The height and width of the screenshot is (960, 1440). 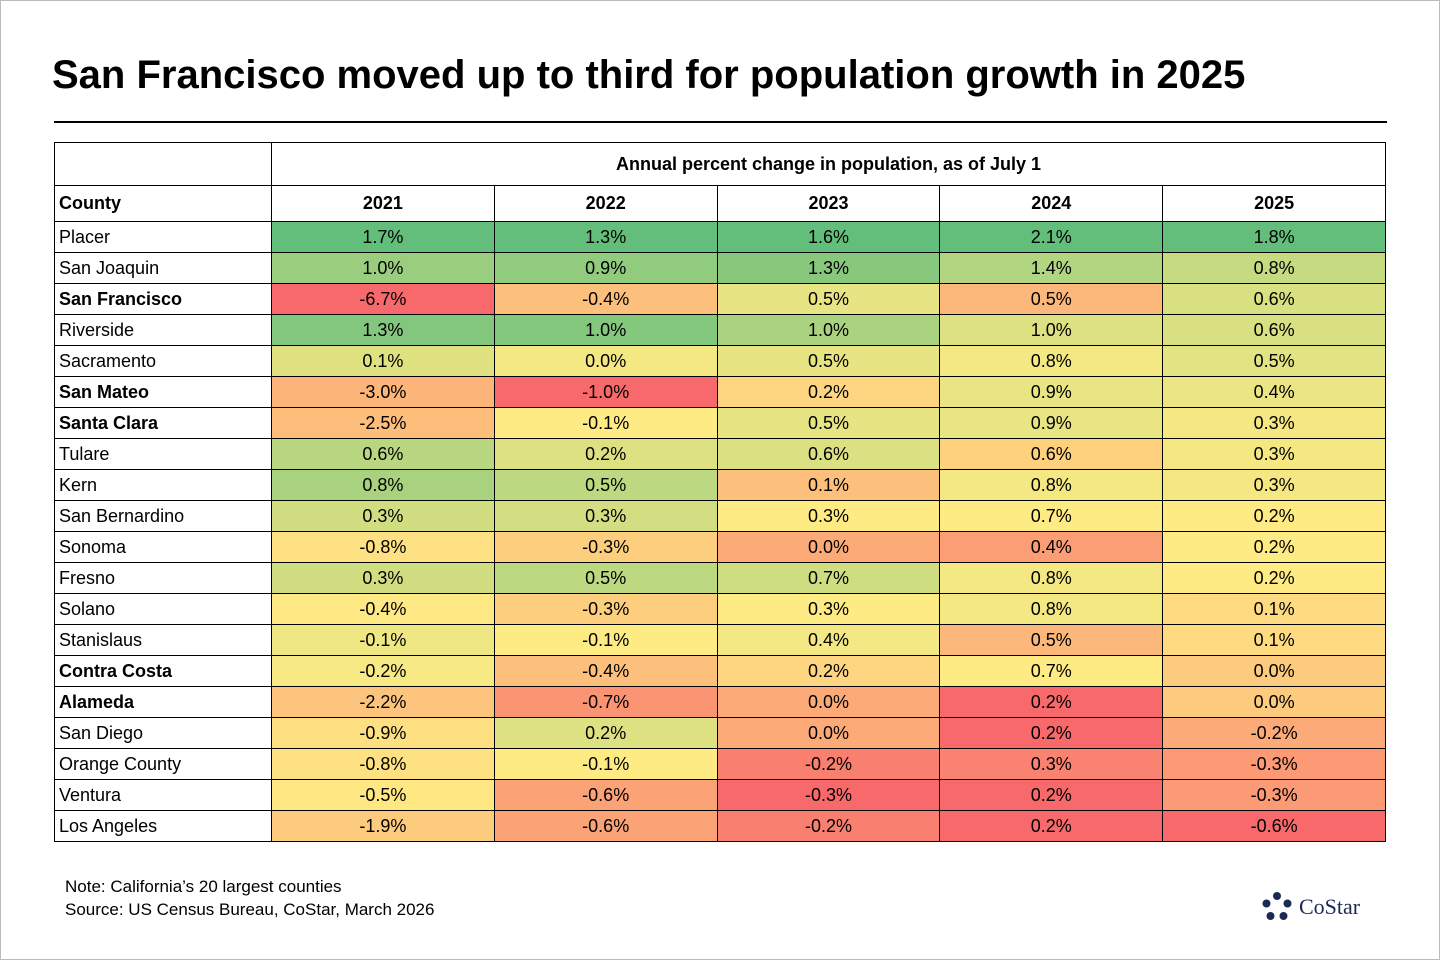 I want to click on value-cell: -0.7%, so click(x=605, y=702).